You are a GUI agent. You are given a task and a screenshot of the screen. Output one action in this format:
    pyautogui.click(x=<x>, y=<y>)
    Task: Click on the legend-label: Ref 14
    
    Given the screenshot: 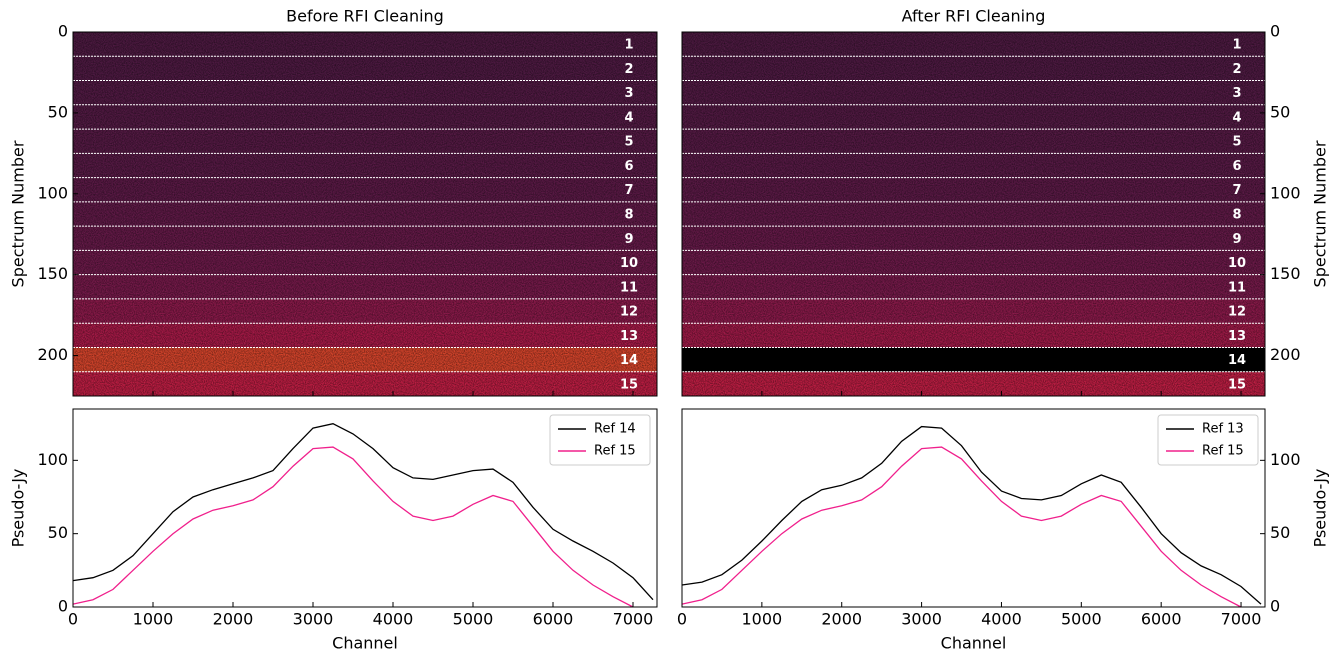 What is the action you would take?
    pyautogui.click(x=615, y=429)
    